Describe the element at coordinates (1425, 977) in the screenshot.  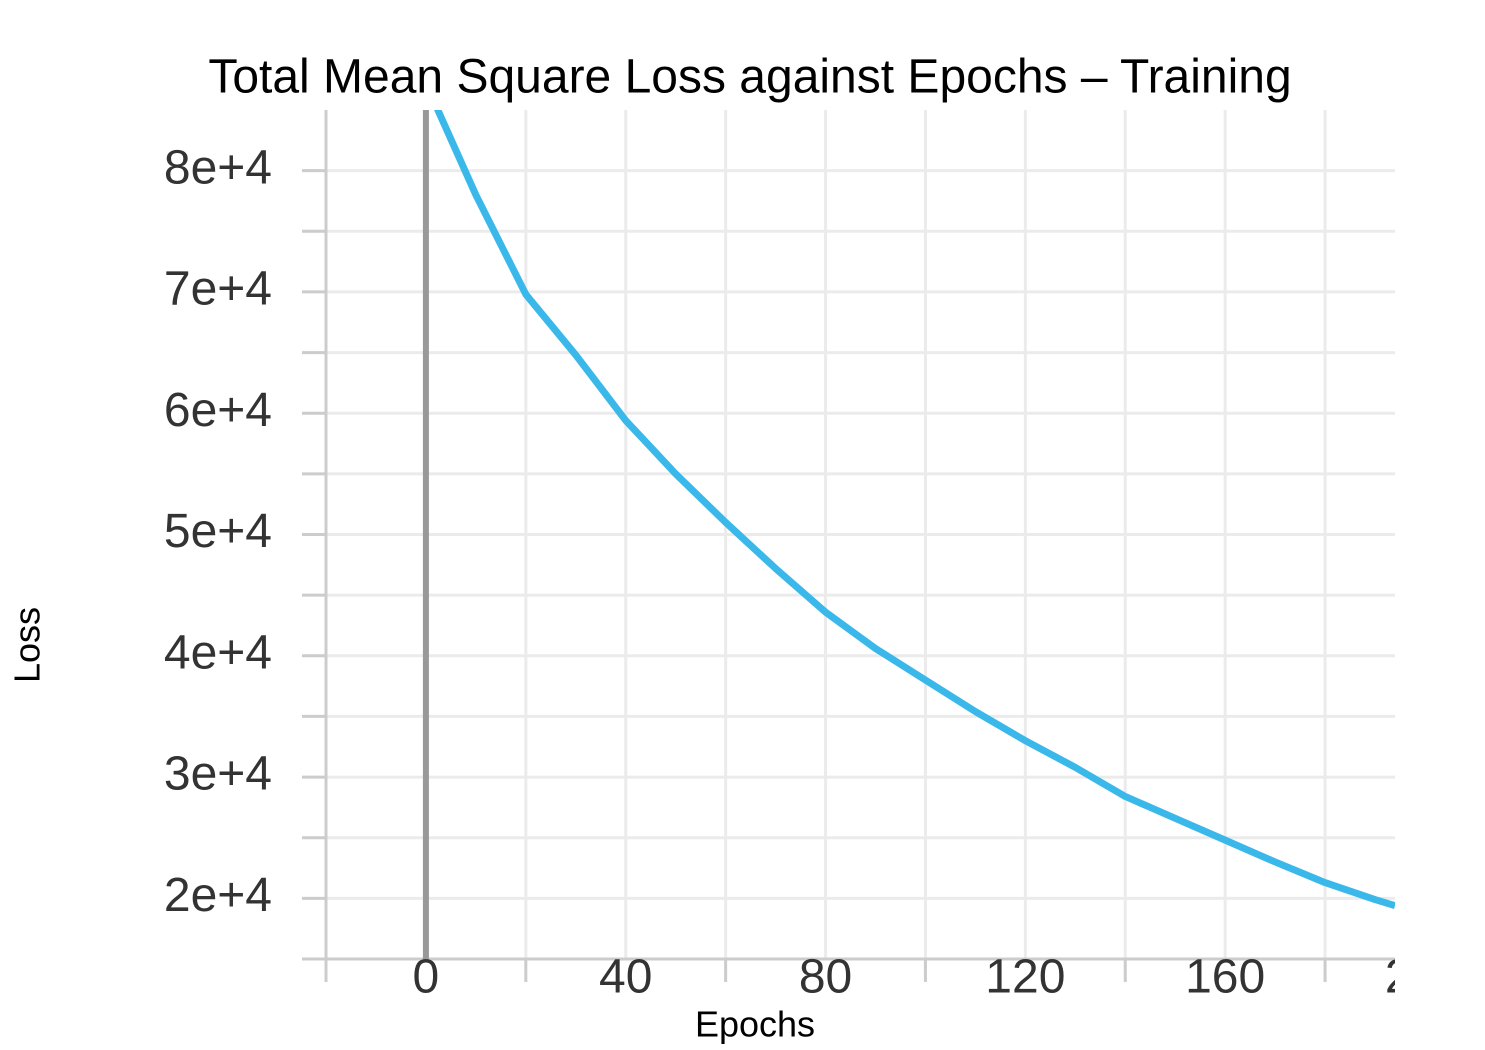
I see `x-tick-label: 200` at that location.